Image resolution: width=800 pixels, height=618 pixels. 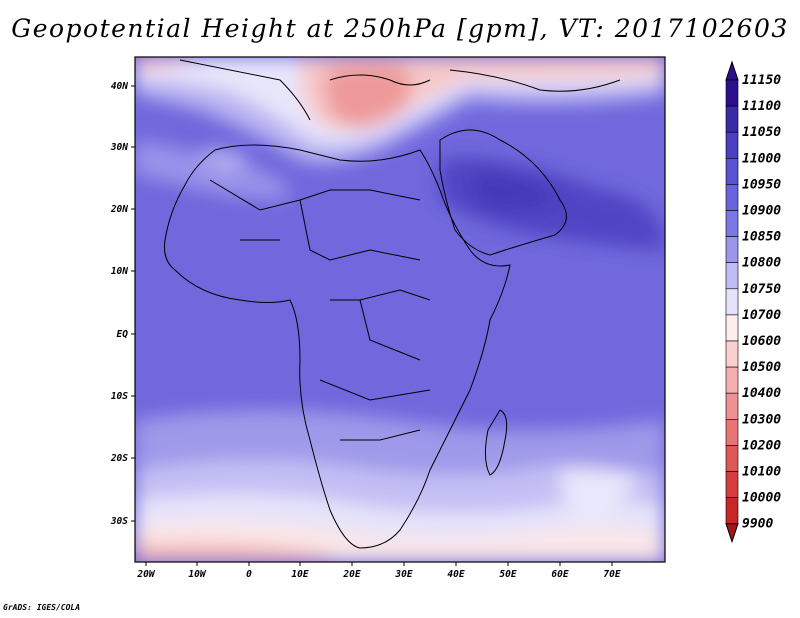 What do you see at coordinates (761, 237) in the screenshot?
I see `colorbar-label: 10850` at bounding box center [761, 237].